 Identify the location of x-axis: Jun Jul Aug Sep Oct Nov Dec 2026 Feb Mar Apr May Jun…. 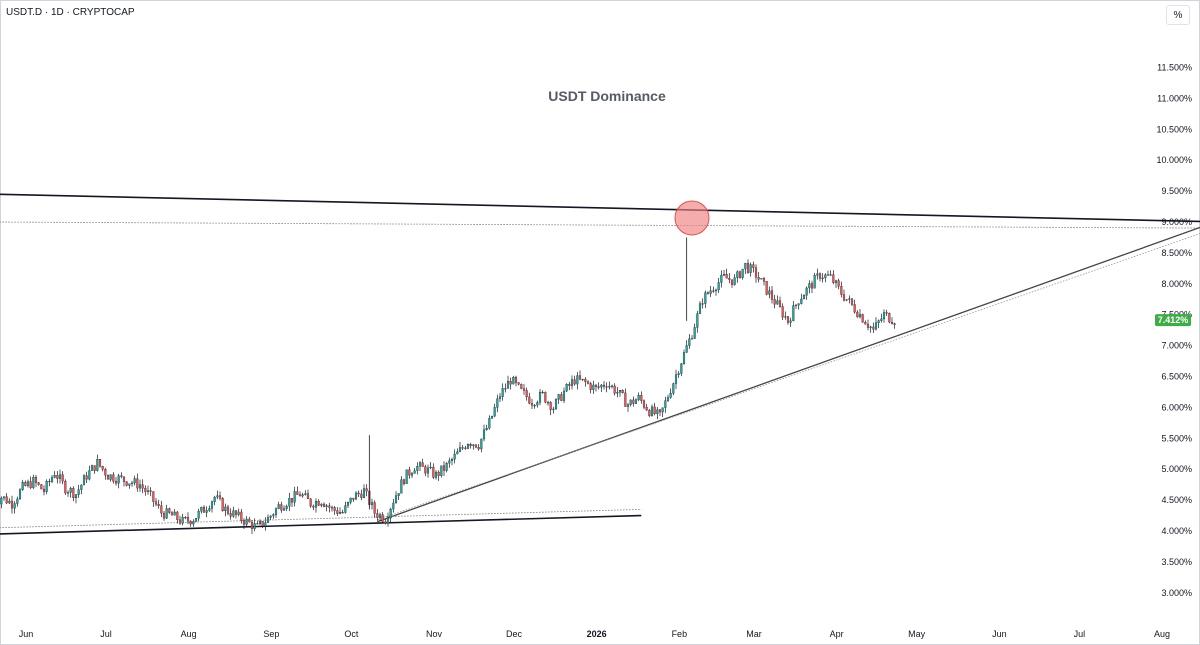
(594, 634).